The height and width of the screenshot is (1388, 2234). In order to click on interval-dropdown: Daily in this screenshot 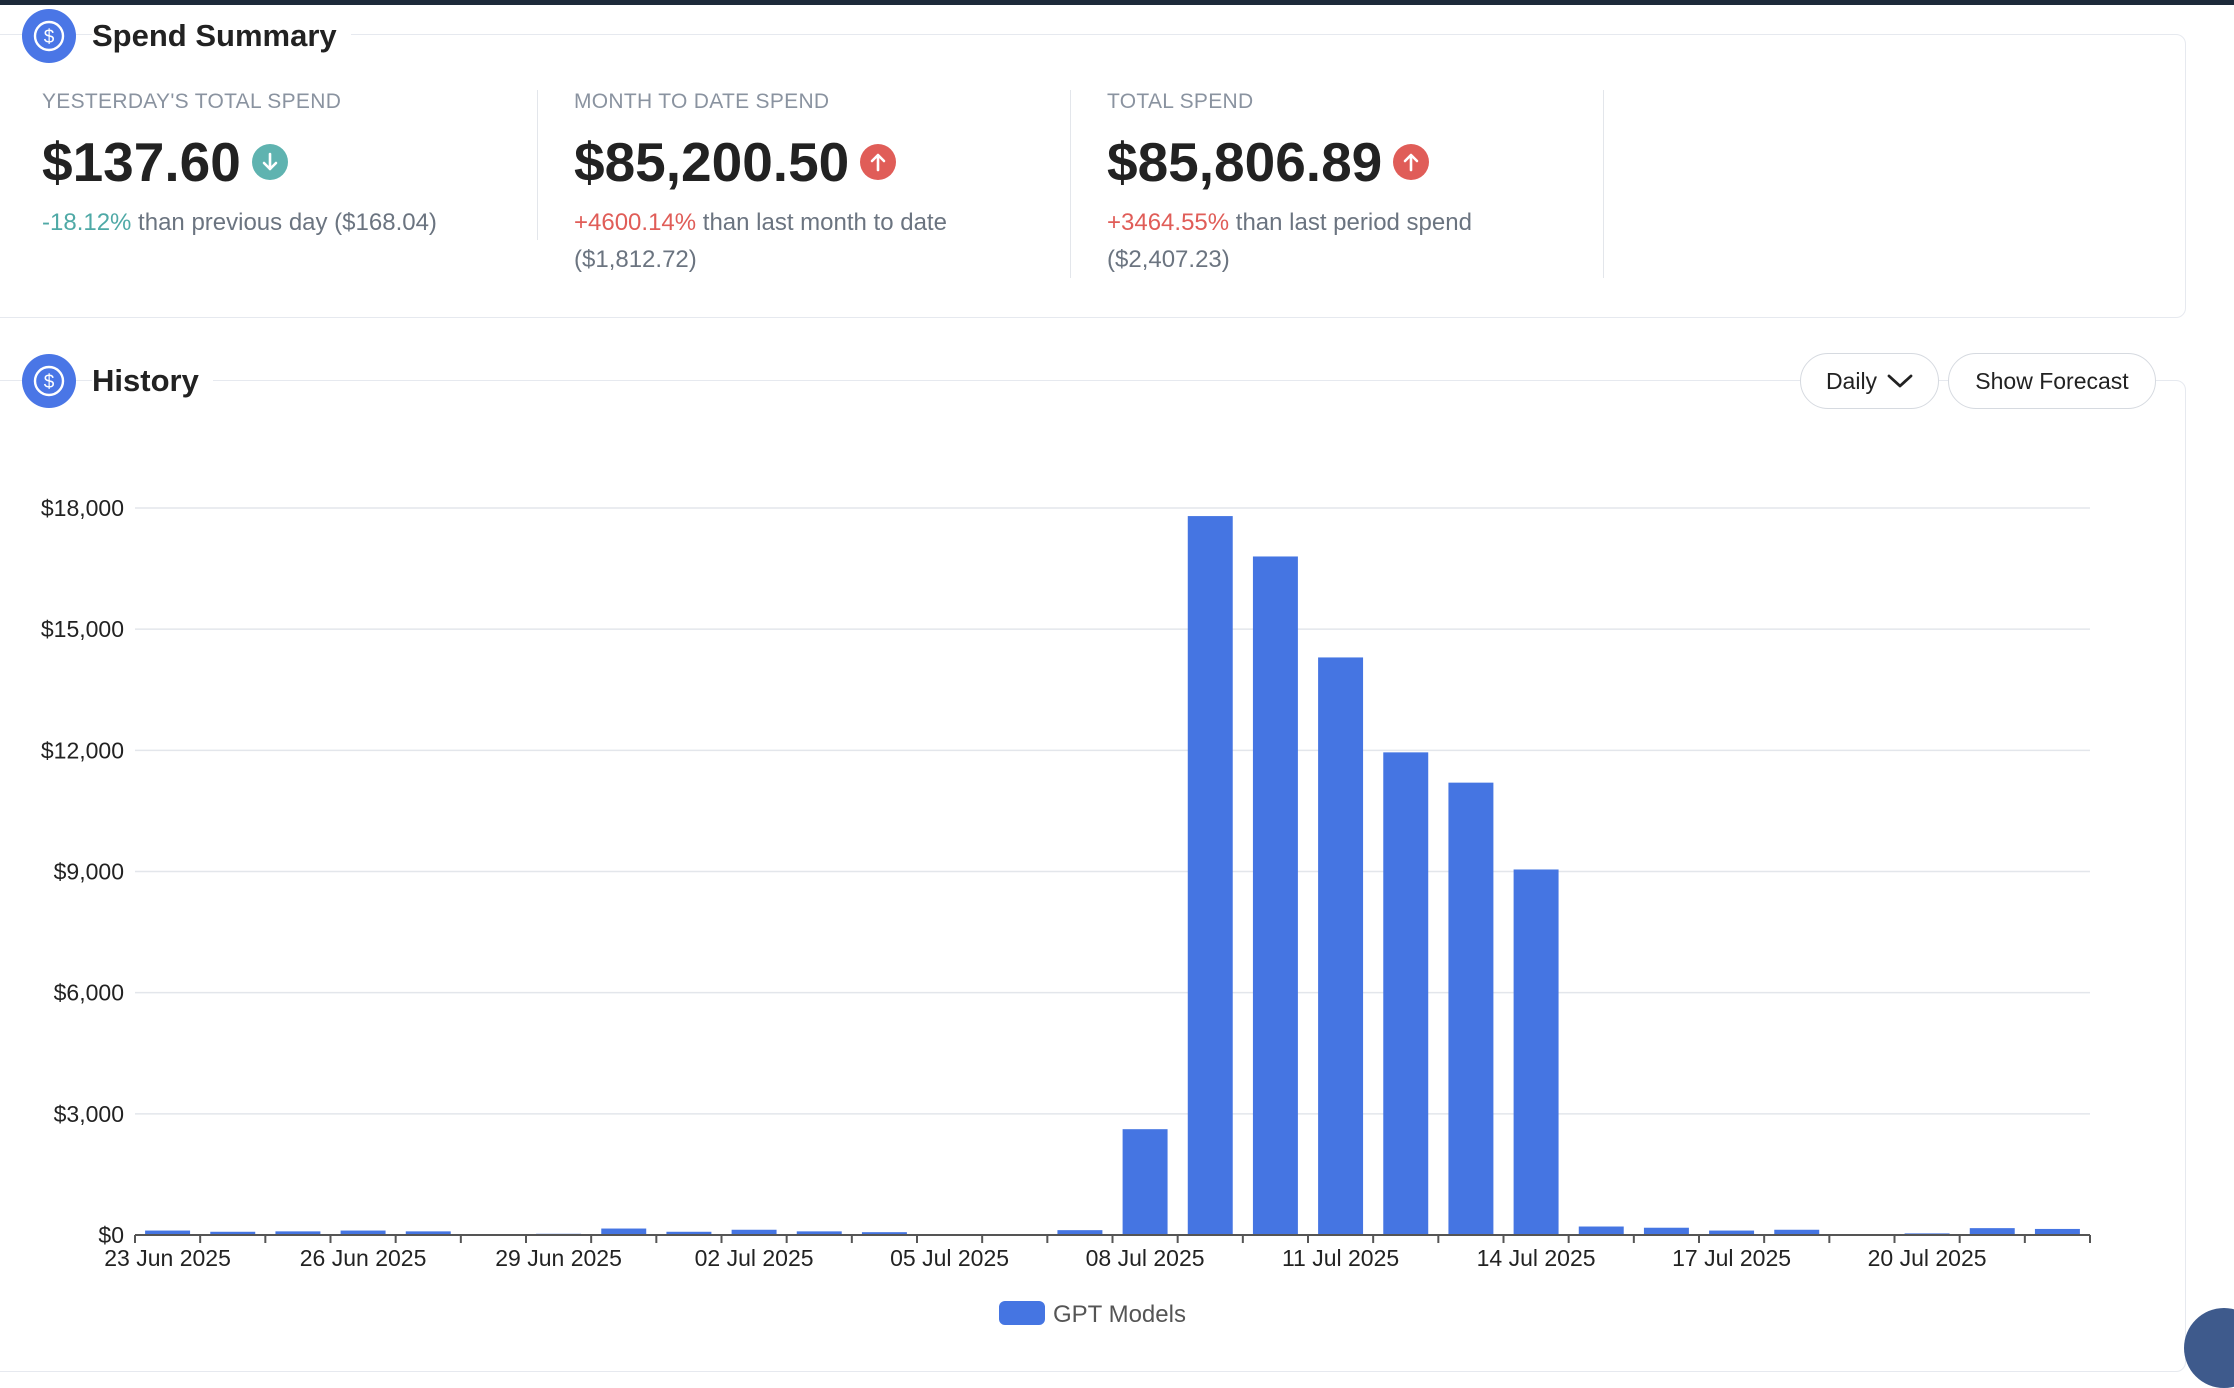, I will do `click(1869, 381)`.